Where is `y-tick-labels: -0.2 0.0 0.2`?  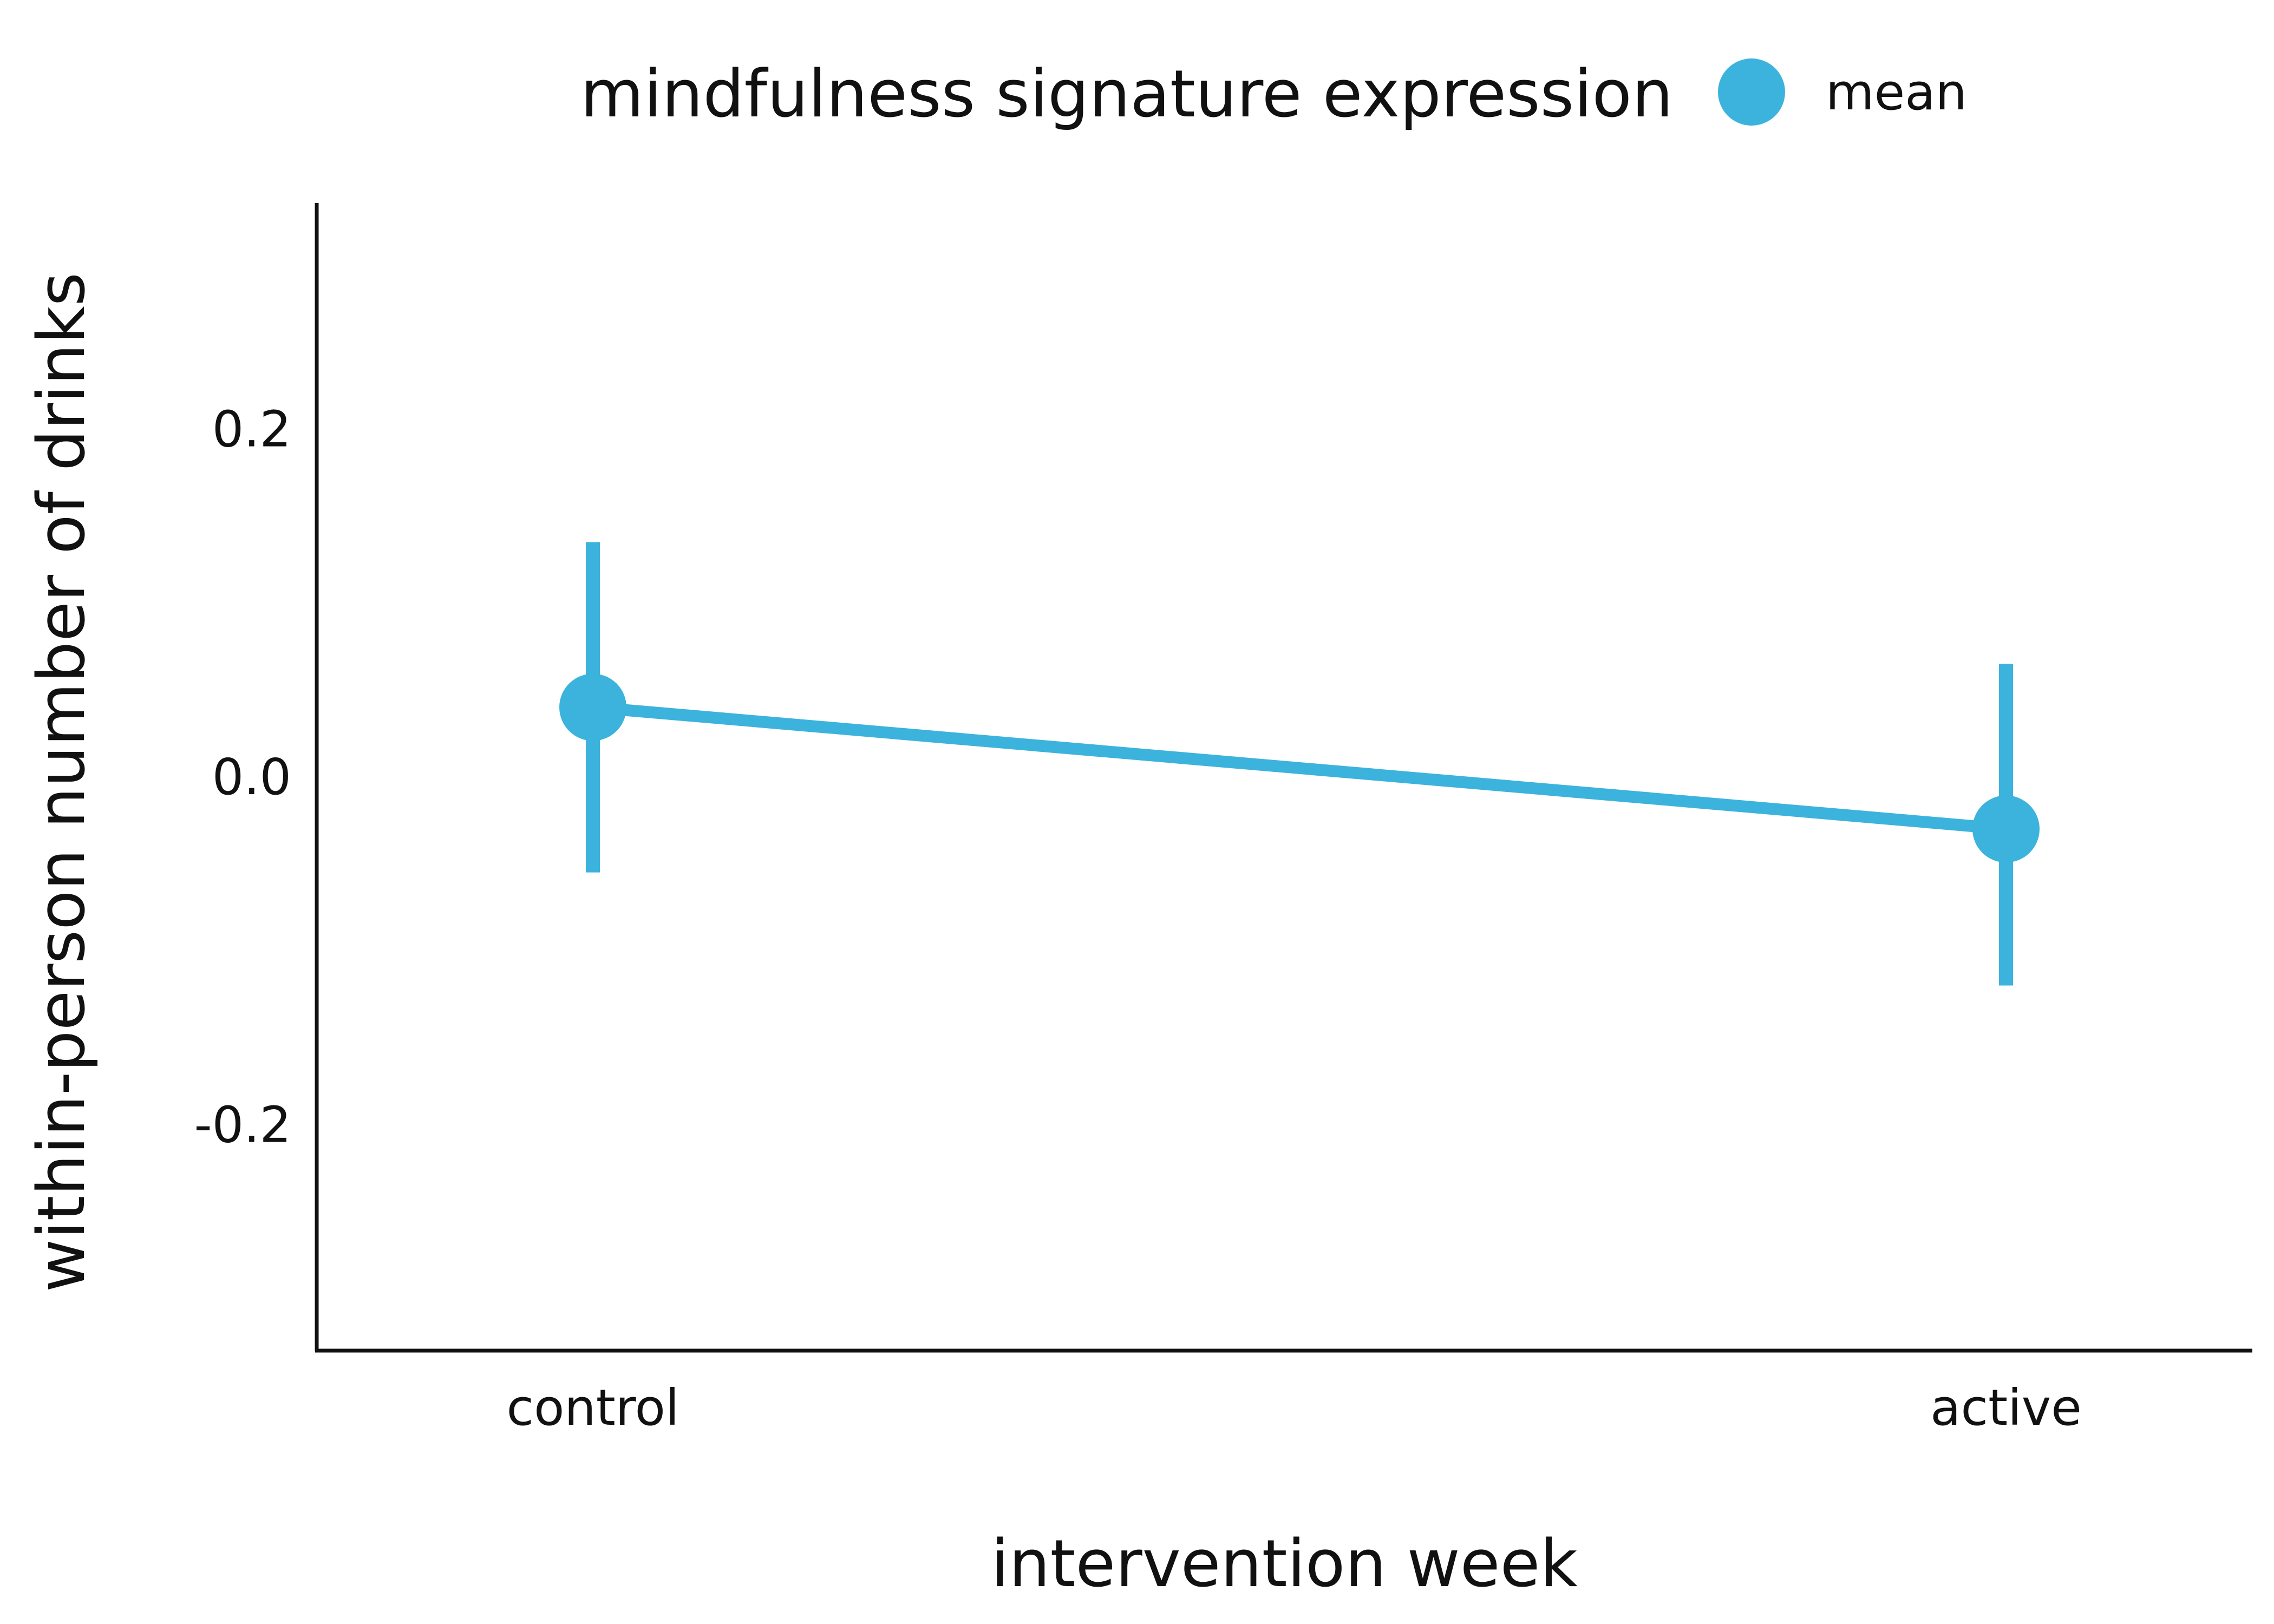
y-tick-labels: -0.2 0.0 0.2 is located at coordinates (243, 777).